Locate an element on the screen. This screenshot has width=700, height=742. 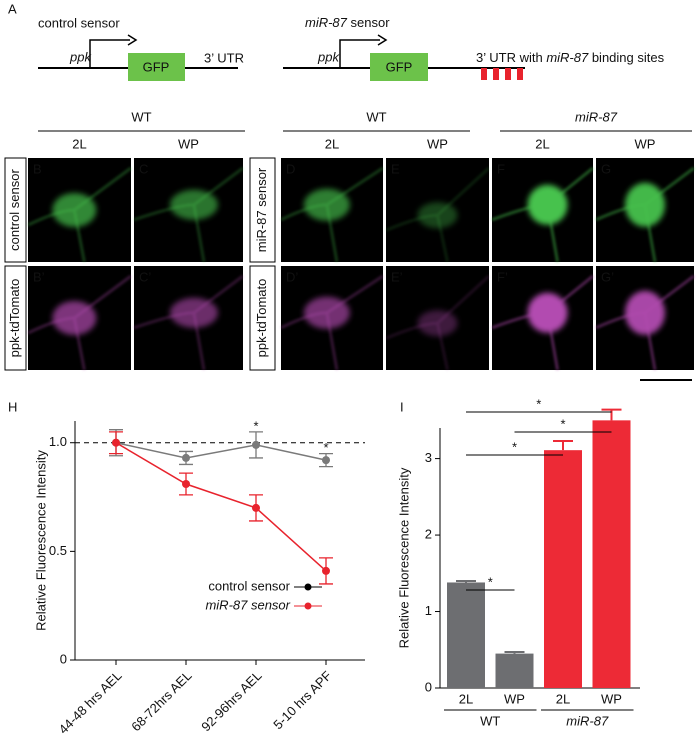
panel-label: G is located at coordinates (606, 168).